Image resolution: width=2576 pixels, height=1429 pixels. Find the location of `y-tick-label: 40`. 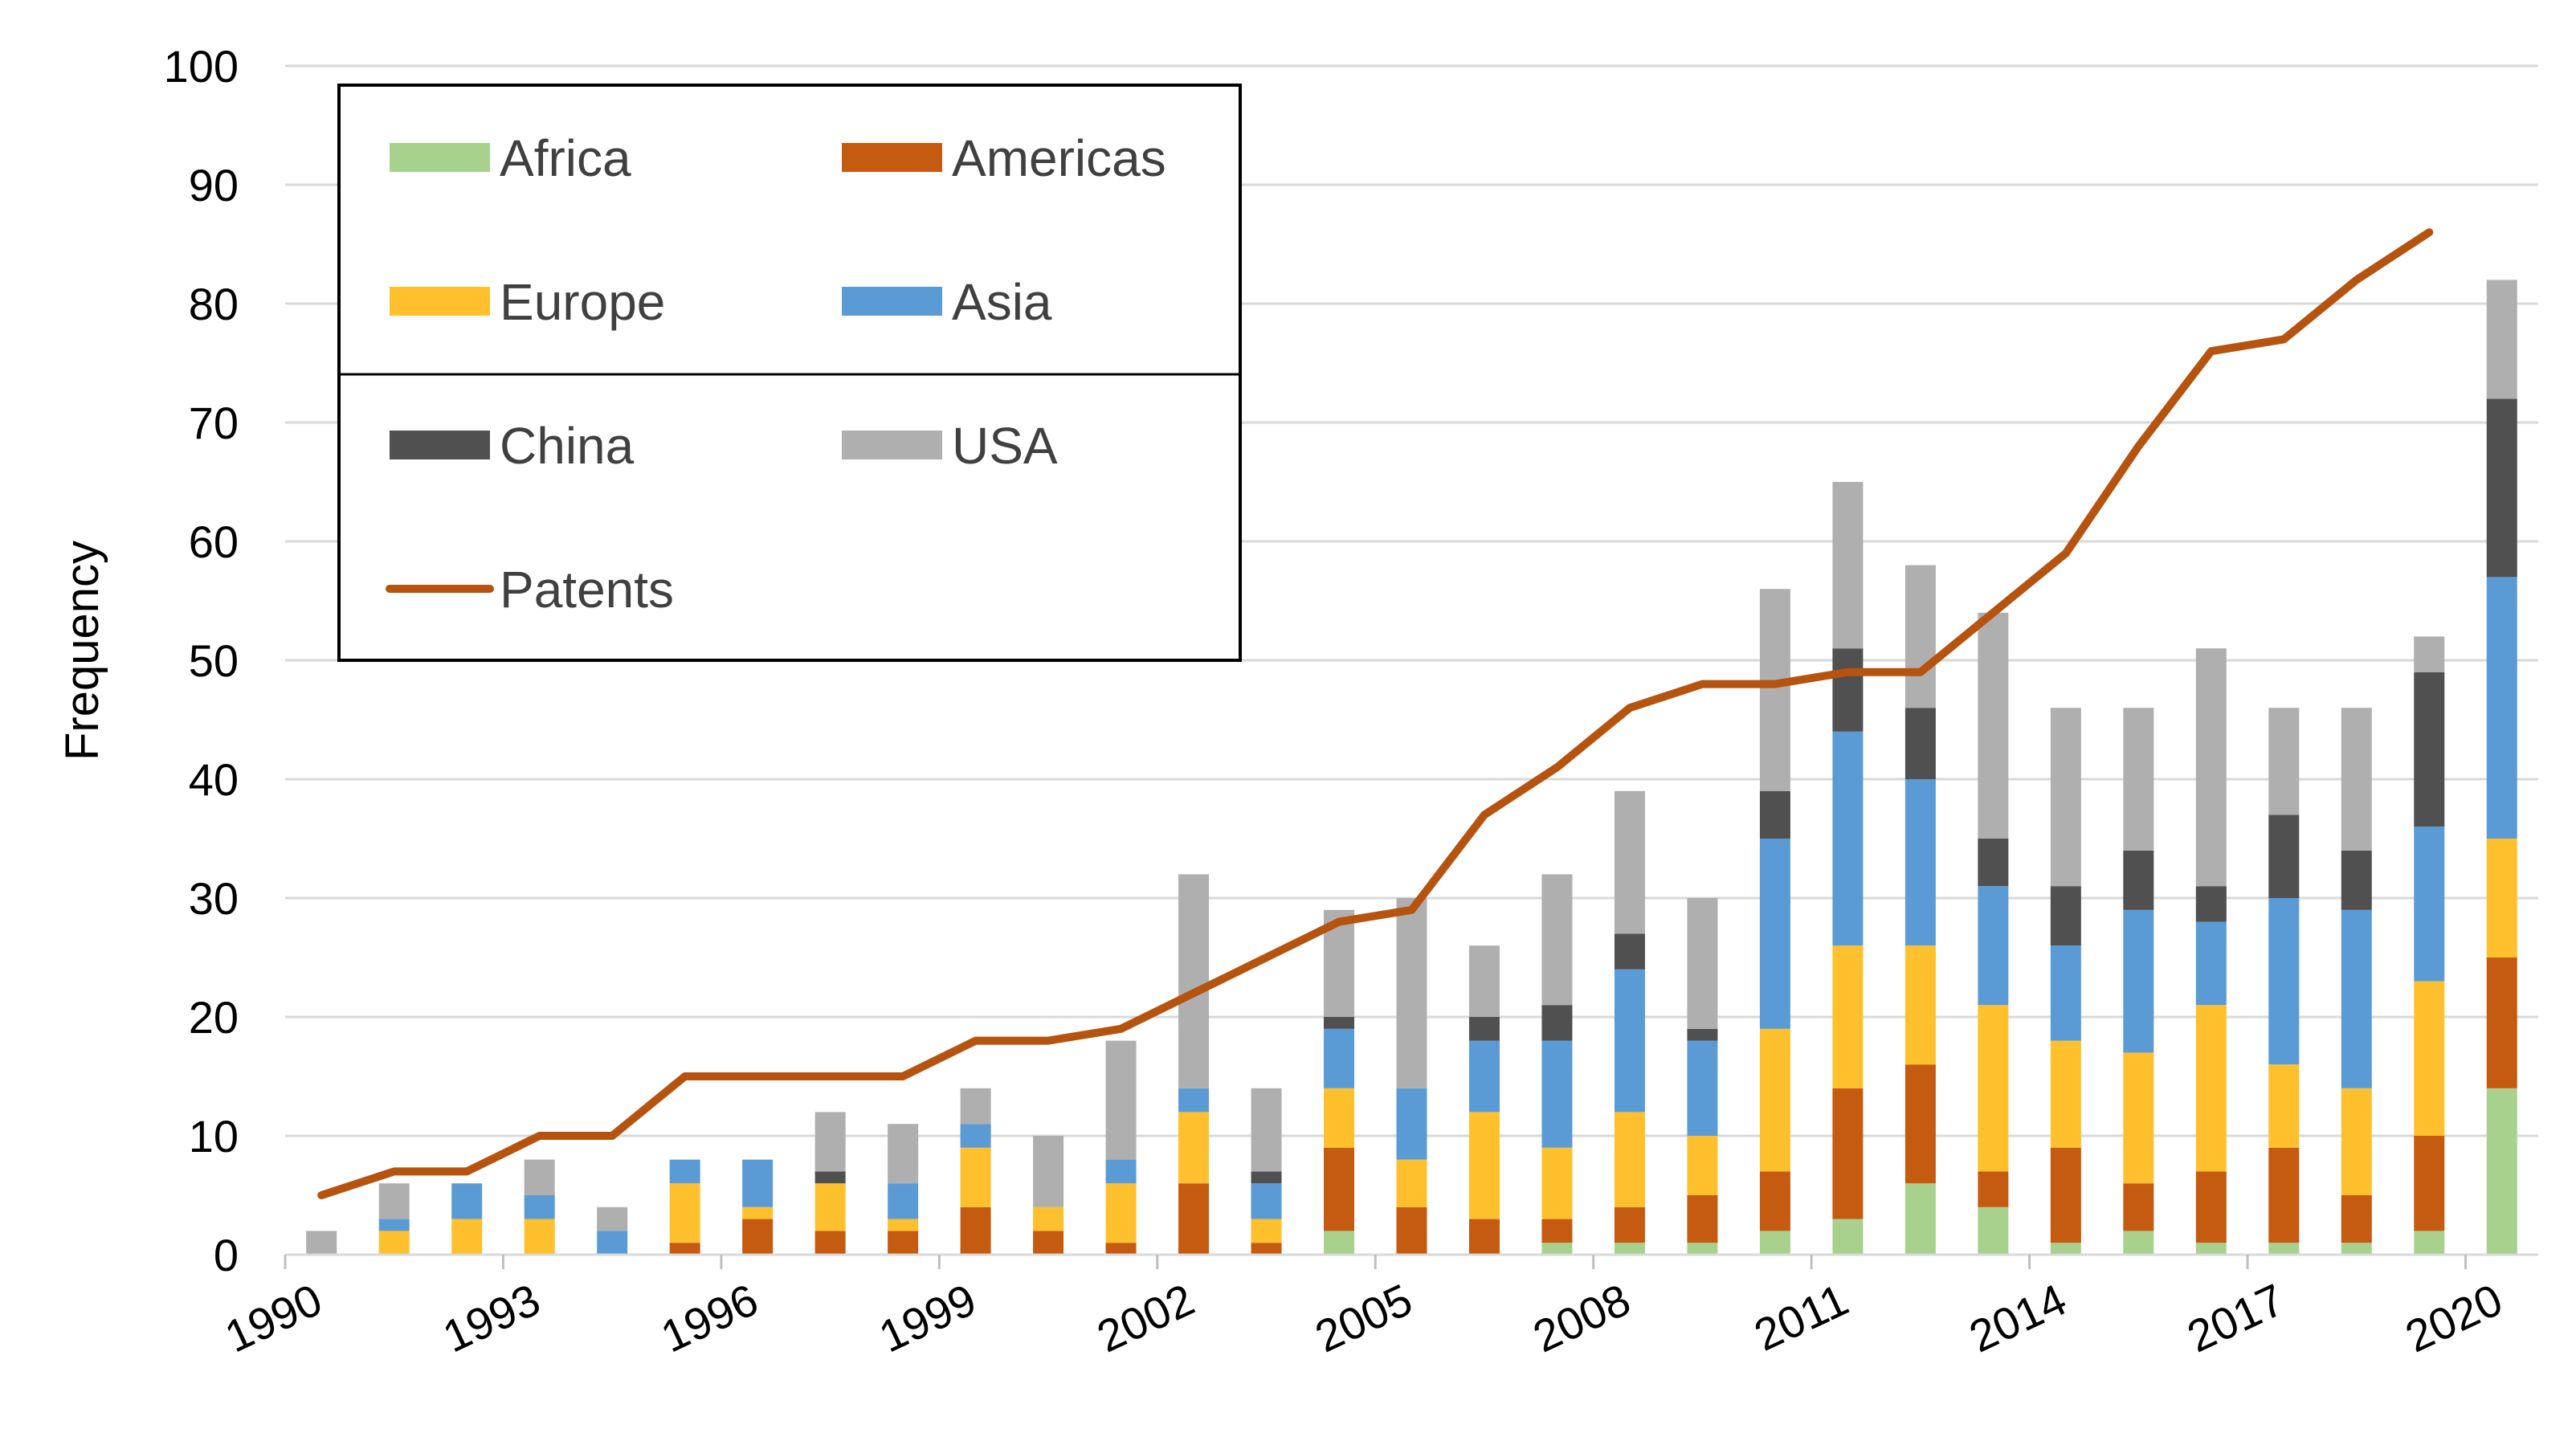

y-tick-label: 40 is located at coordinates (214, 779).